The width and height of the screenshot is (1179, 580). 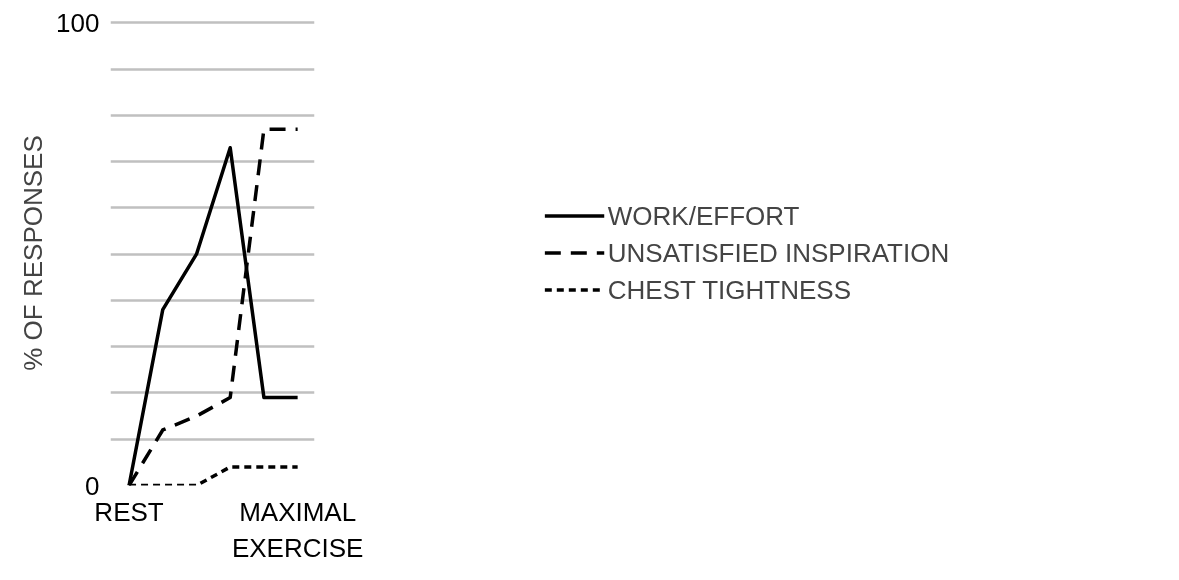 I want to click on y-tick-label: 100, so click(x=78, y=22).